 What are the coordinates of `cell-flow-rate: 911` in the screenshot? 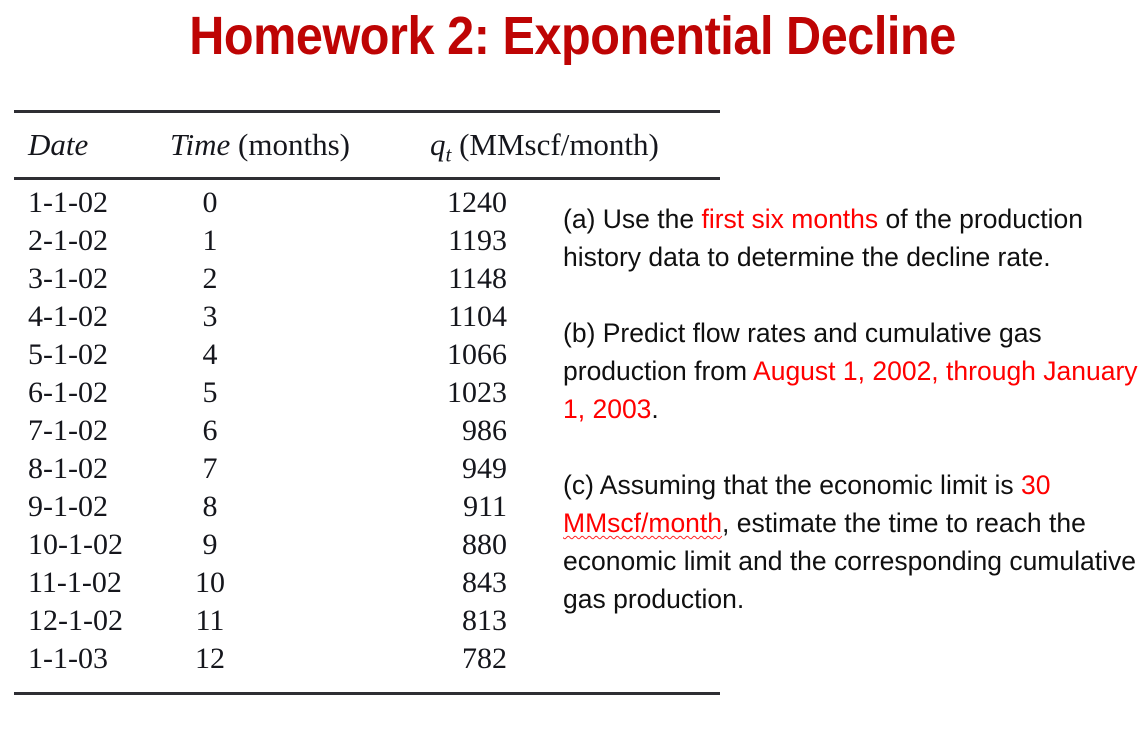 It's located at (485, 506).